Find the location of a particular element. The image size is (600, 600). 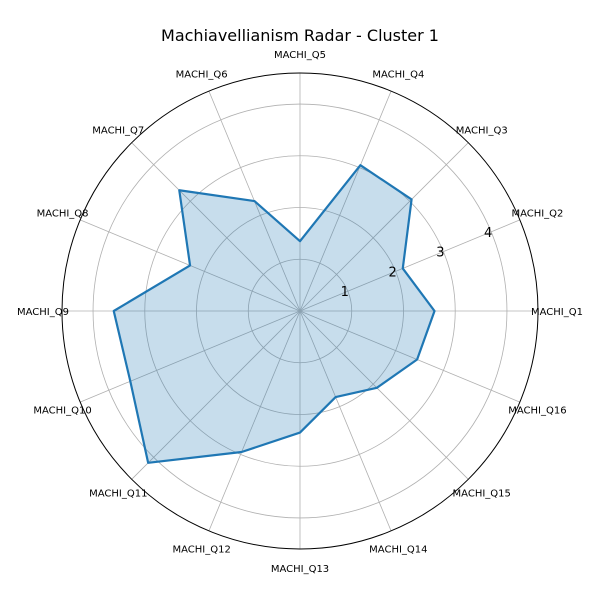

category-label: MACHI_Q14 is located at coordinates (398, 549).